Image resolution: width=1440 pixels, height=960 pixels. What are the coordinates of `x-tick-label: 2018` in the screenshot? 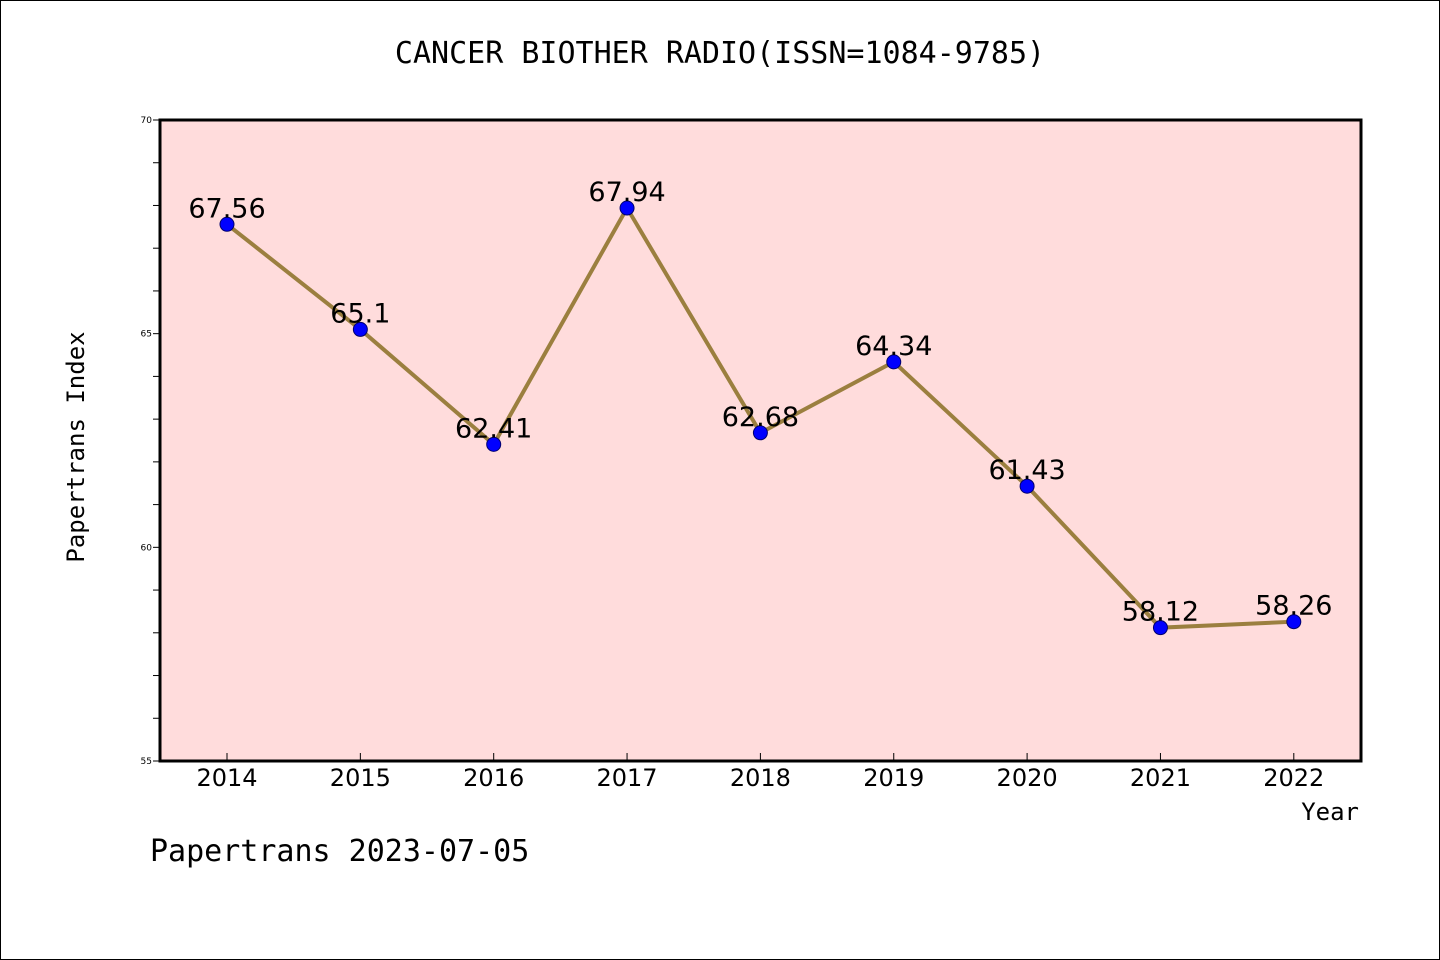 It's located at (760, 778).